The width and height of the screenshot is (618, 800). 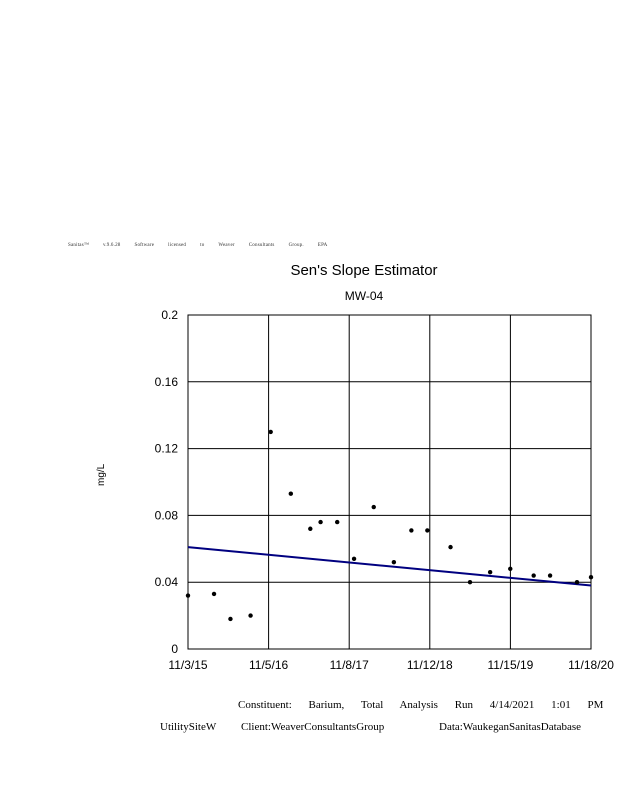 What do you see at coordinates (265, 705) in the screenshot?
I see `constituent-label: Constituent:` at bounding box center [265, 705].